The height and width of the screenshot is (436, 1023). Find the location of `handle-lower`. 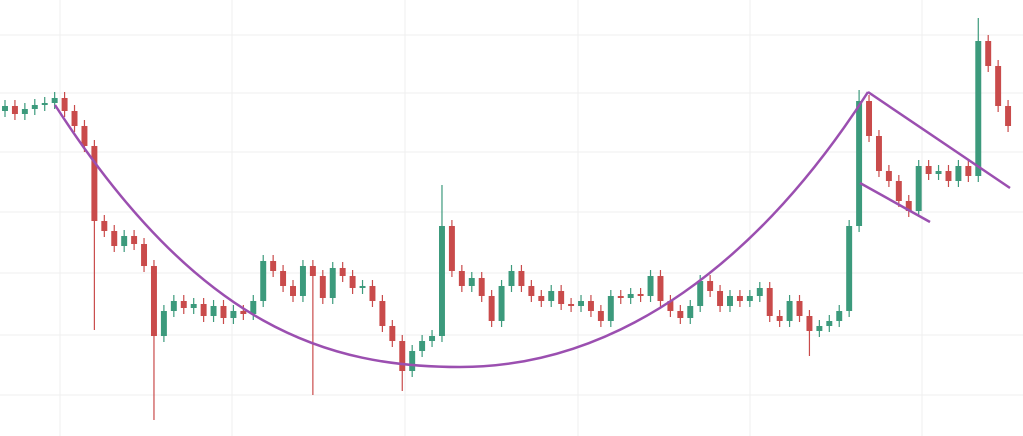

handle-lower is located at coordinates (895, 202).